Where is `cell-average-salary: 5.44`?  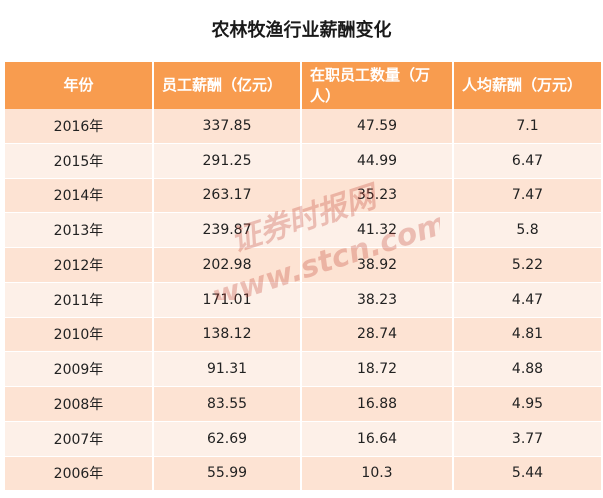
cell-average-salary: 5.44 is located at coordinates (527, 474).